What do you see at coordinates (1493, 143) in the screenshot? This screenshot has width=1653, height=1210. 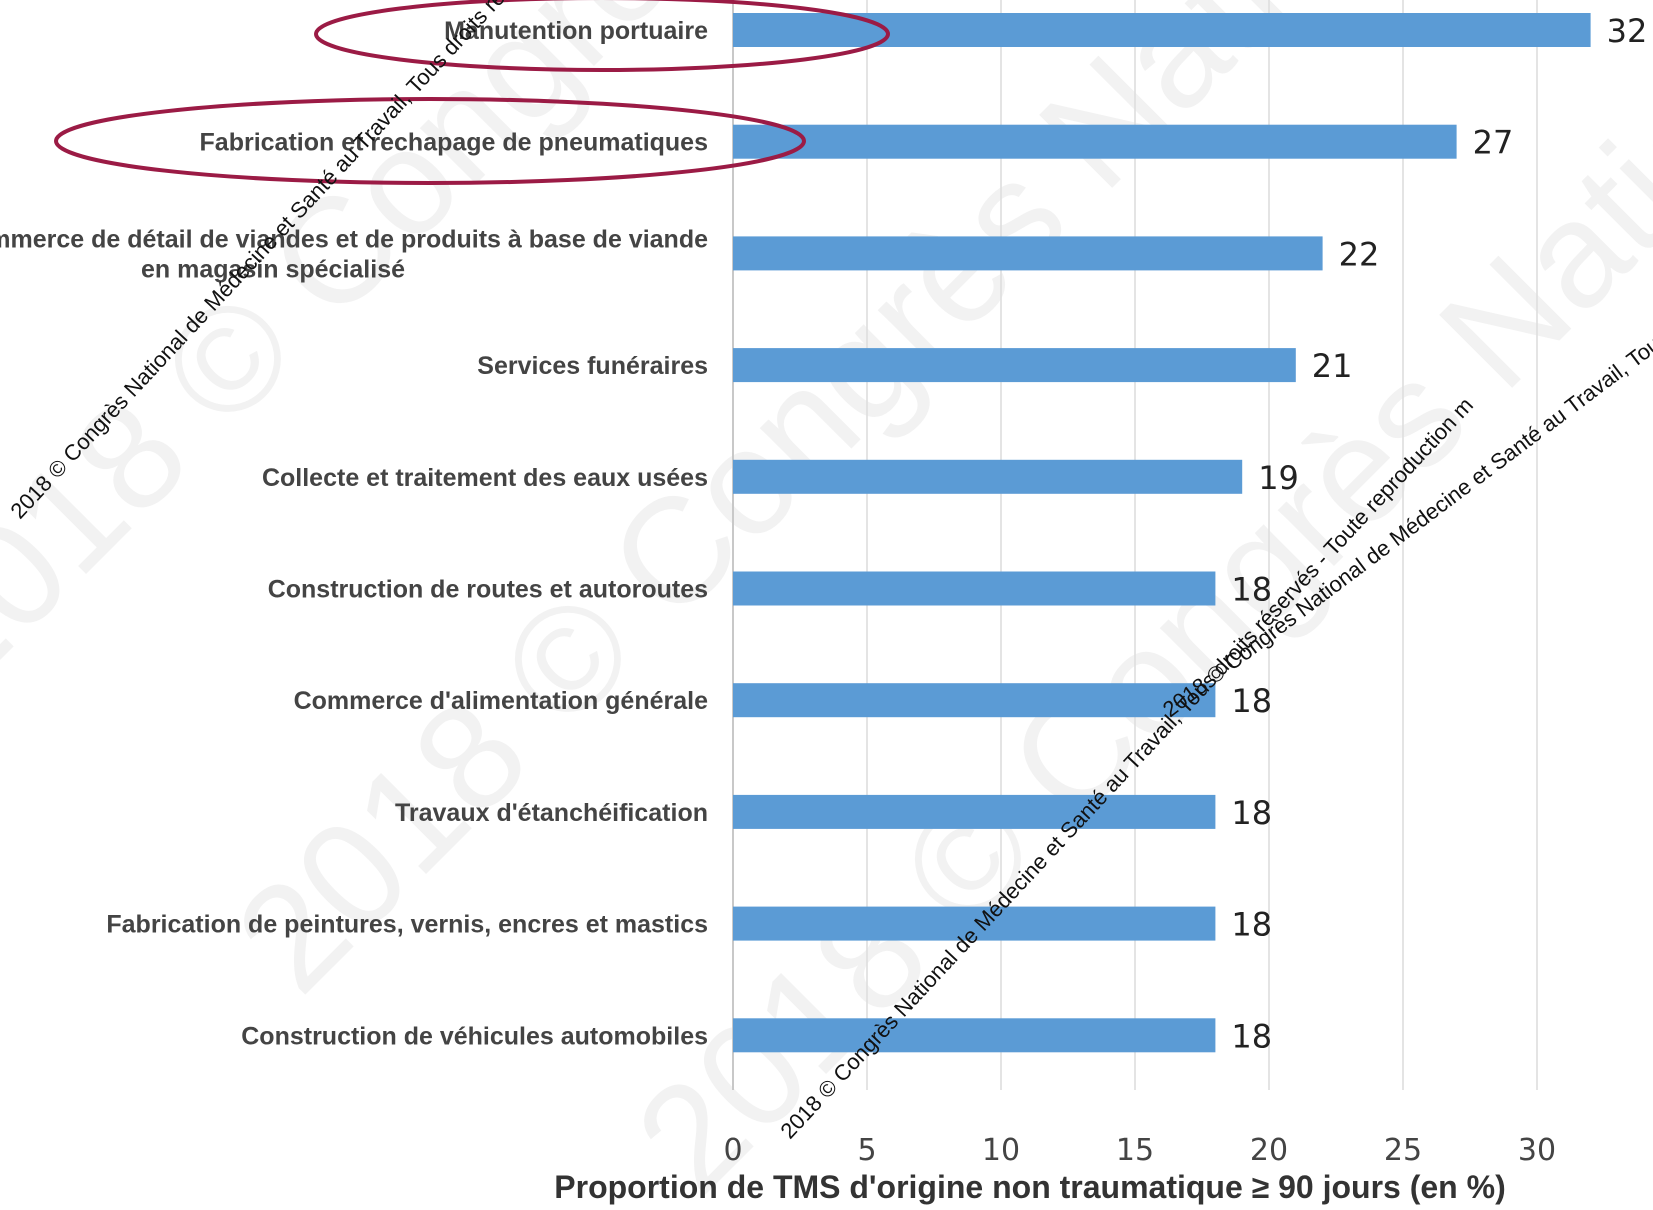 I see `data-label: 27` at bounding box center [1493, 143].